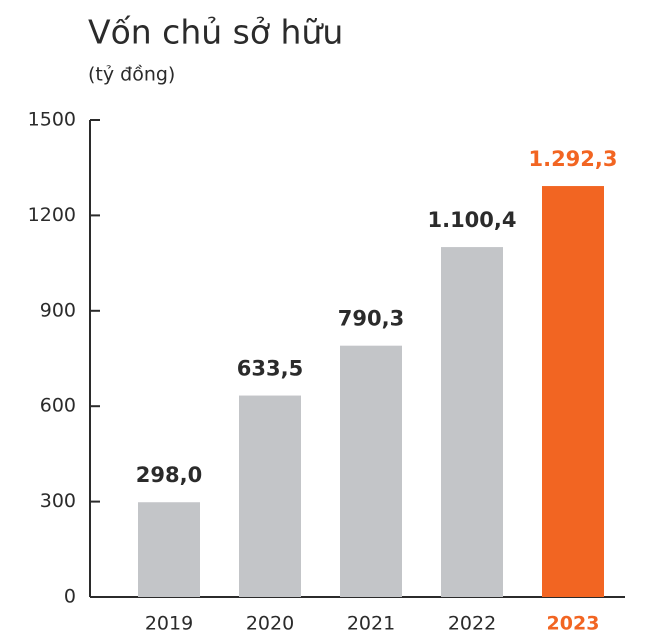 The height and width of the screenshot is (636, 645). I want to click on x-tick-label: 2019, so click(169, 624).